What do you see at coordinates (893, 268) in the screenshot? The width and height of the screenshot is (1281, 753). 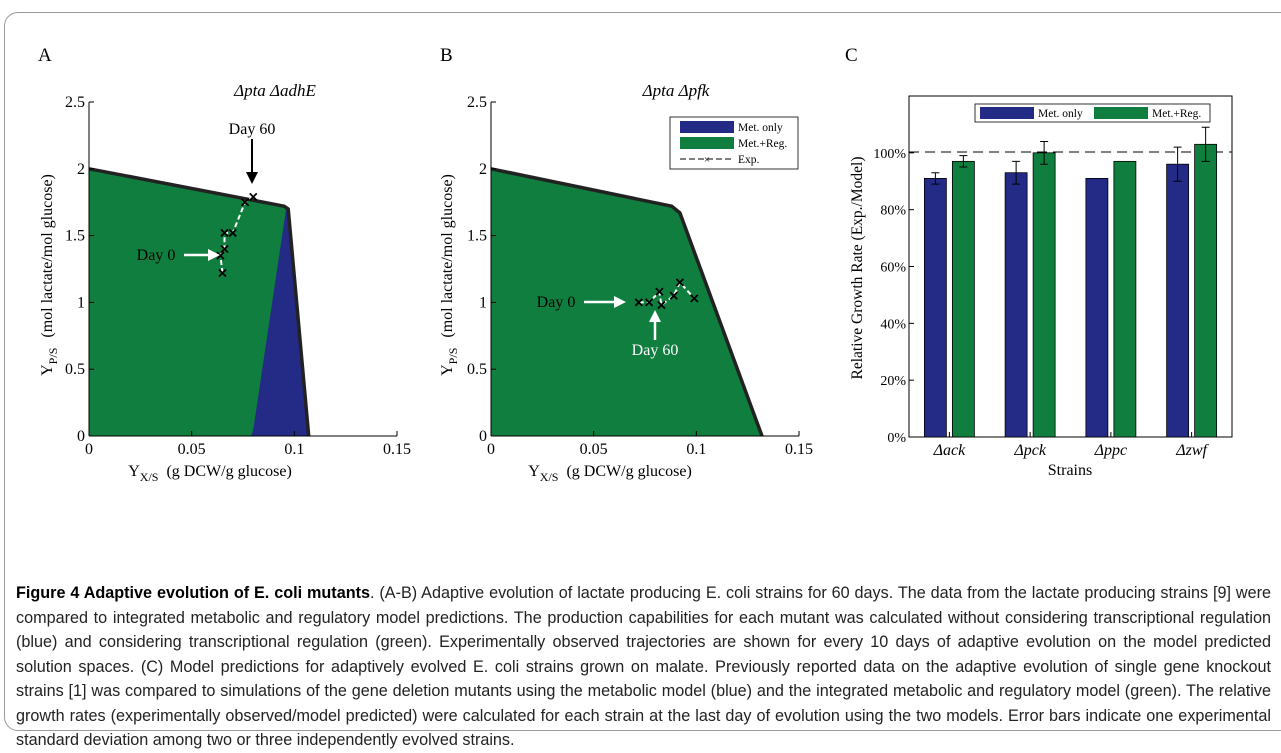 I see `y-tick-label: 60%` at bounding box center [893, 268].